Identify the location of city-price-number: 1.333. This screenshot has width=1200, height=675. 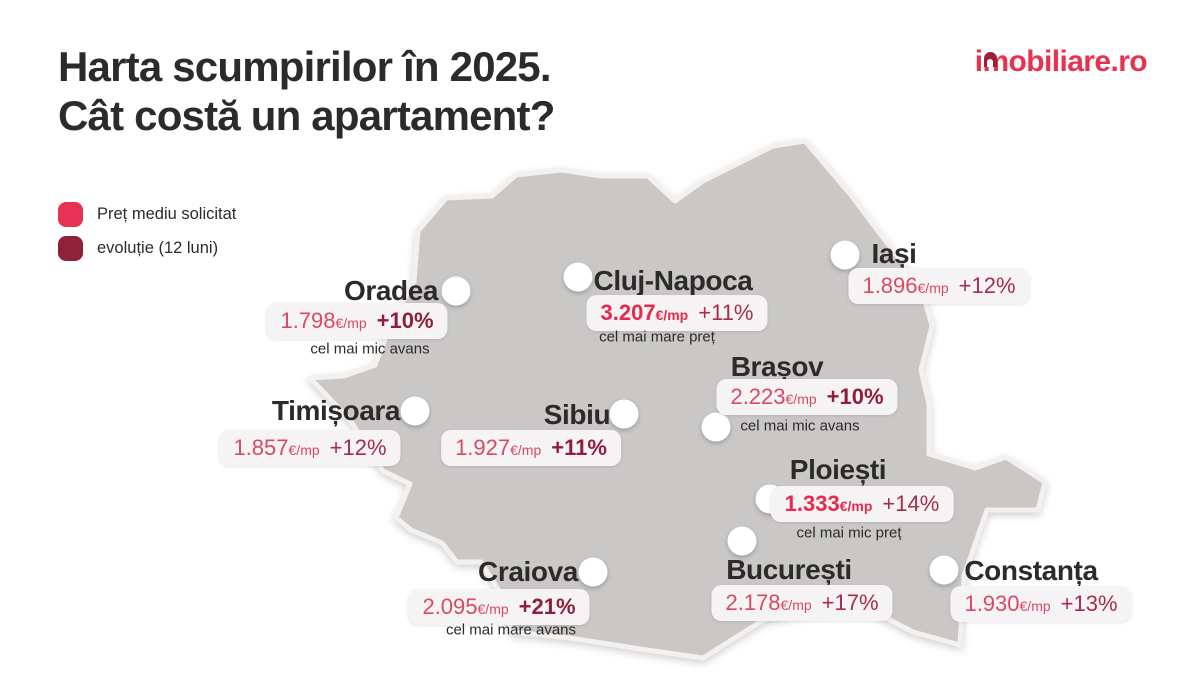
(812, 503).